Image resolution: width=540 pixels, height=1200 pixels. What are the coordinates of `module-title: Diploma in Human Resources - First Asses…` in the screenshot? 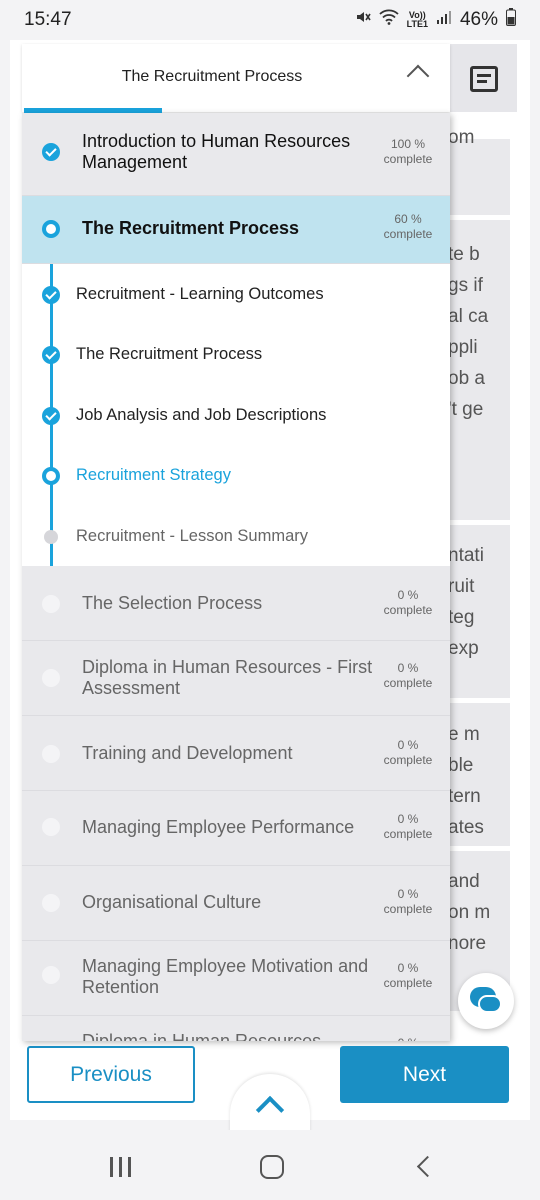 It's located at (227, 677).